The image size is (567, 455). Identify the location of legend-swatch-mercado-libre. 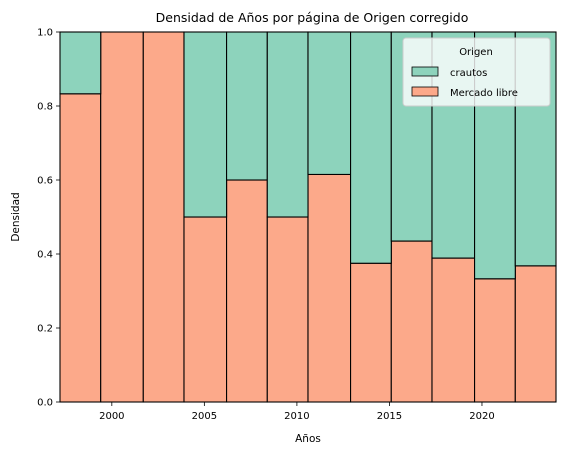
(425, 91).